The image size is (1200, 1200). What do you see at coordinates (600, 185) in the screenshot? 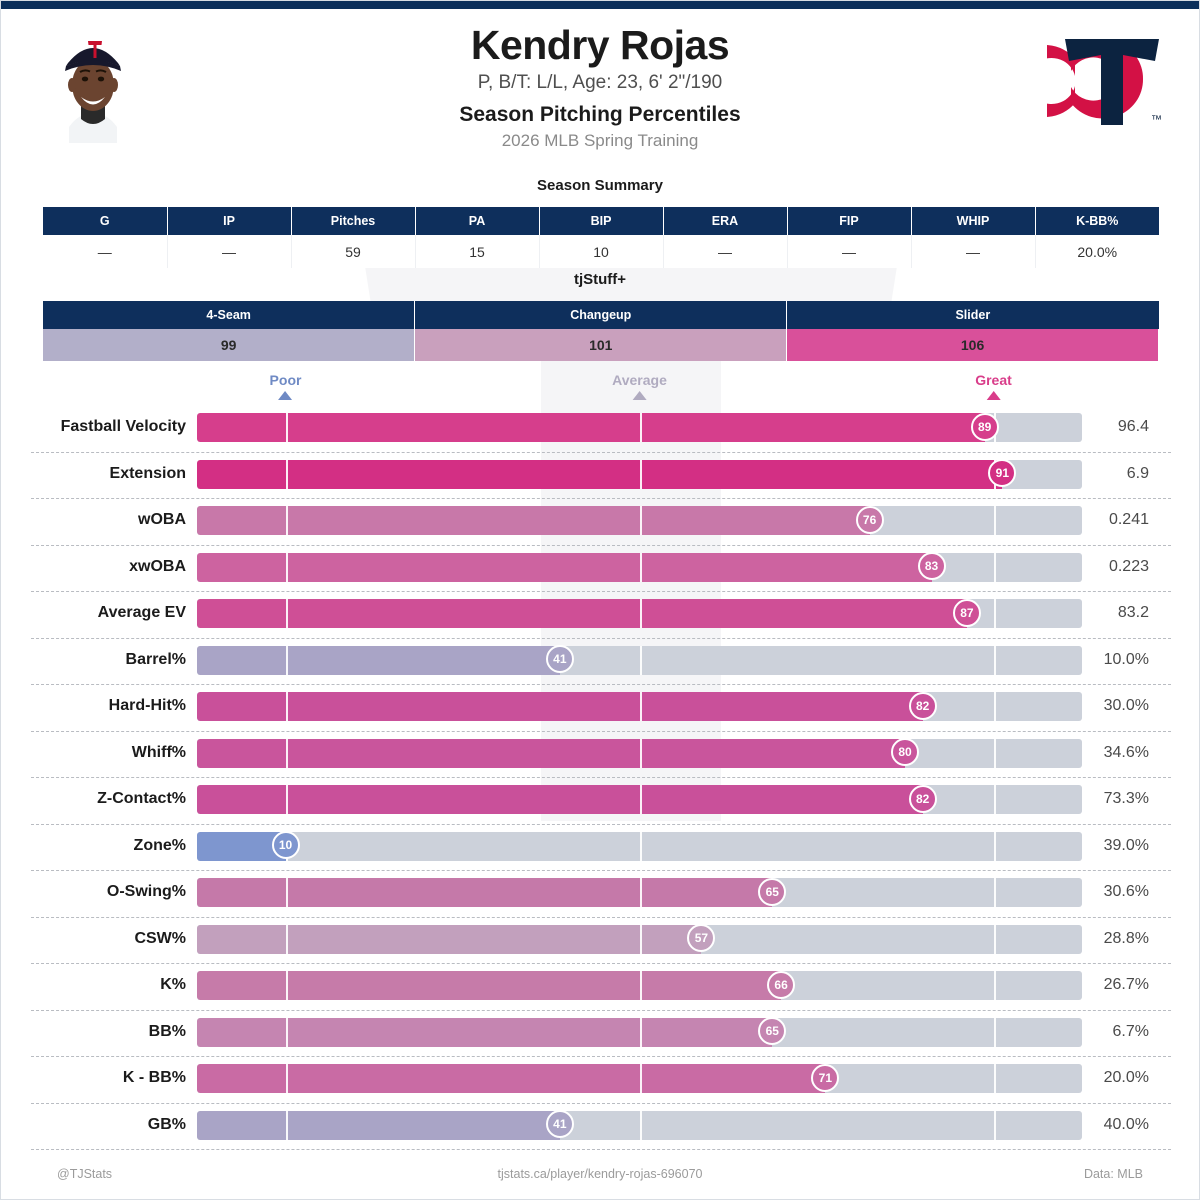
I see `season-summary-caption: Season Summary` at bounding box center [600, 185].